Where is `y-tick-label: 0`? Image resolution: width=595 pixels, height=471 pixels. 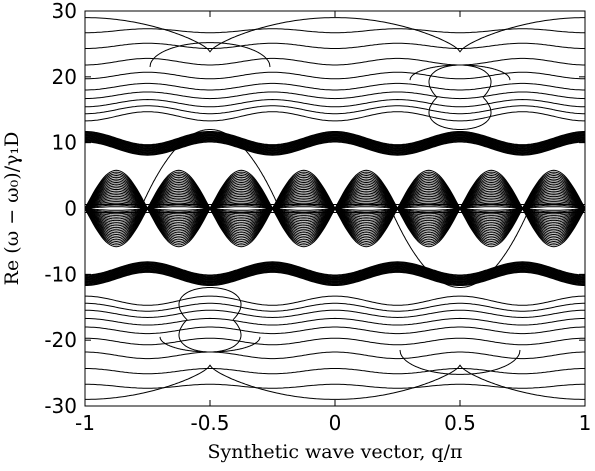
y-tick-label: 0 is located at coordinates (70, 209).